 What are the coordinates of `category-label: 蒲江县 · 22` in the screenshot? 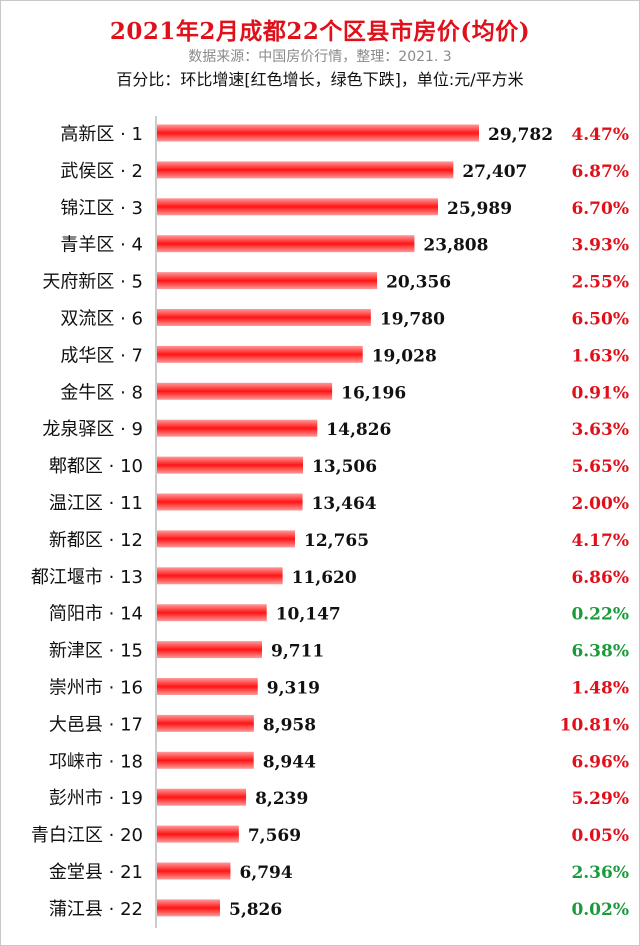 It's located at (96, 909).